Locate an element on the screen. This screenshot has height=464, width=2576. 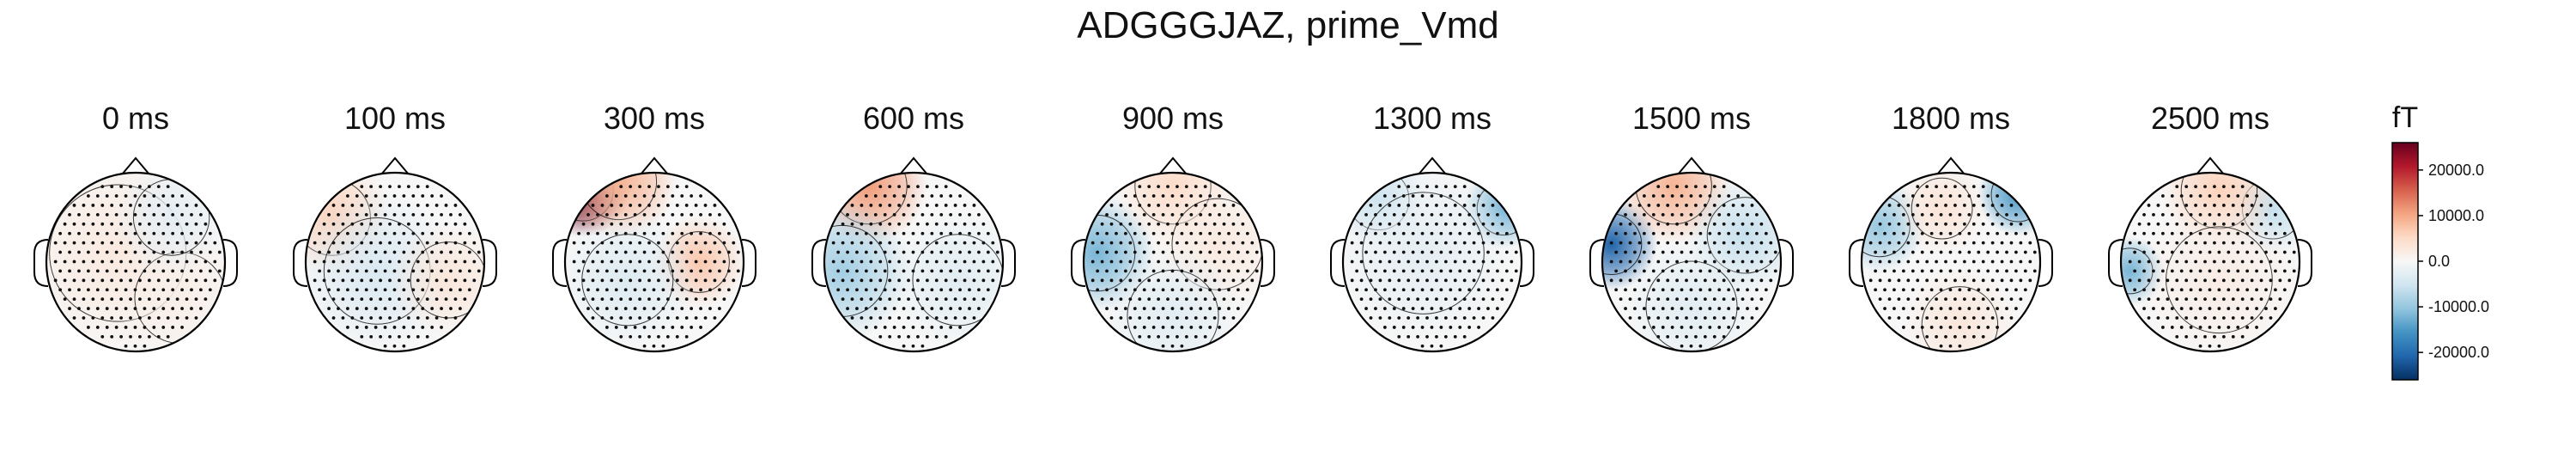
right-ear is located at coordinates (1786, 263).